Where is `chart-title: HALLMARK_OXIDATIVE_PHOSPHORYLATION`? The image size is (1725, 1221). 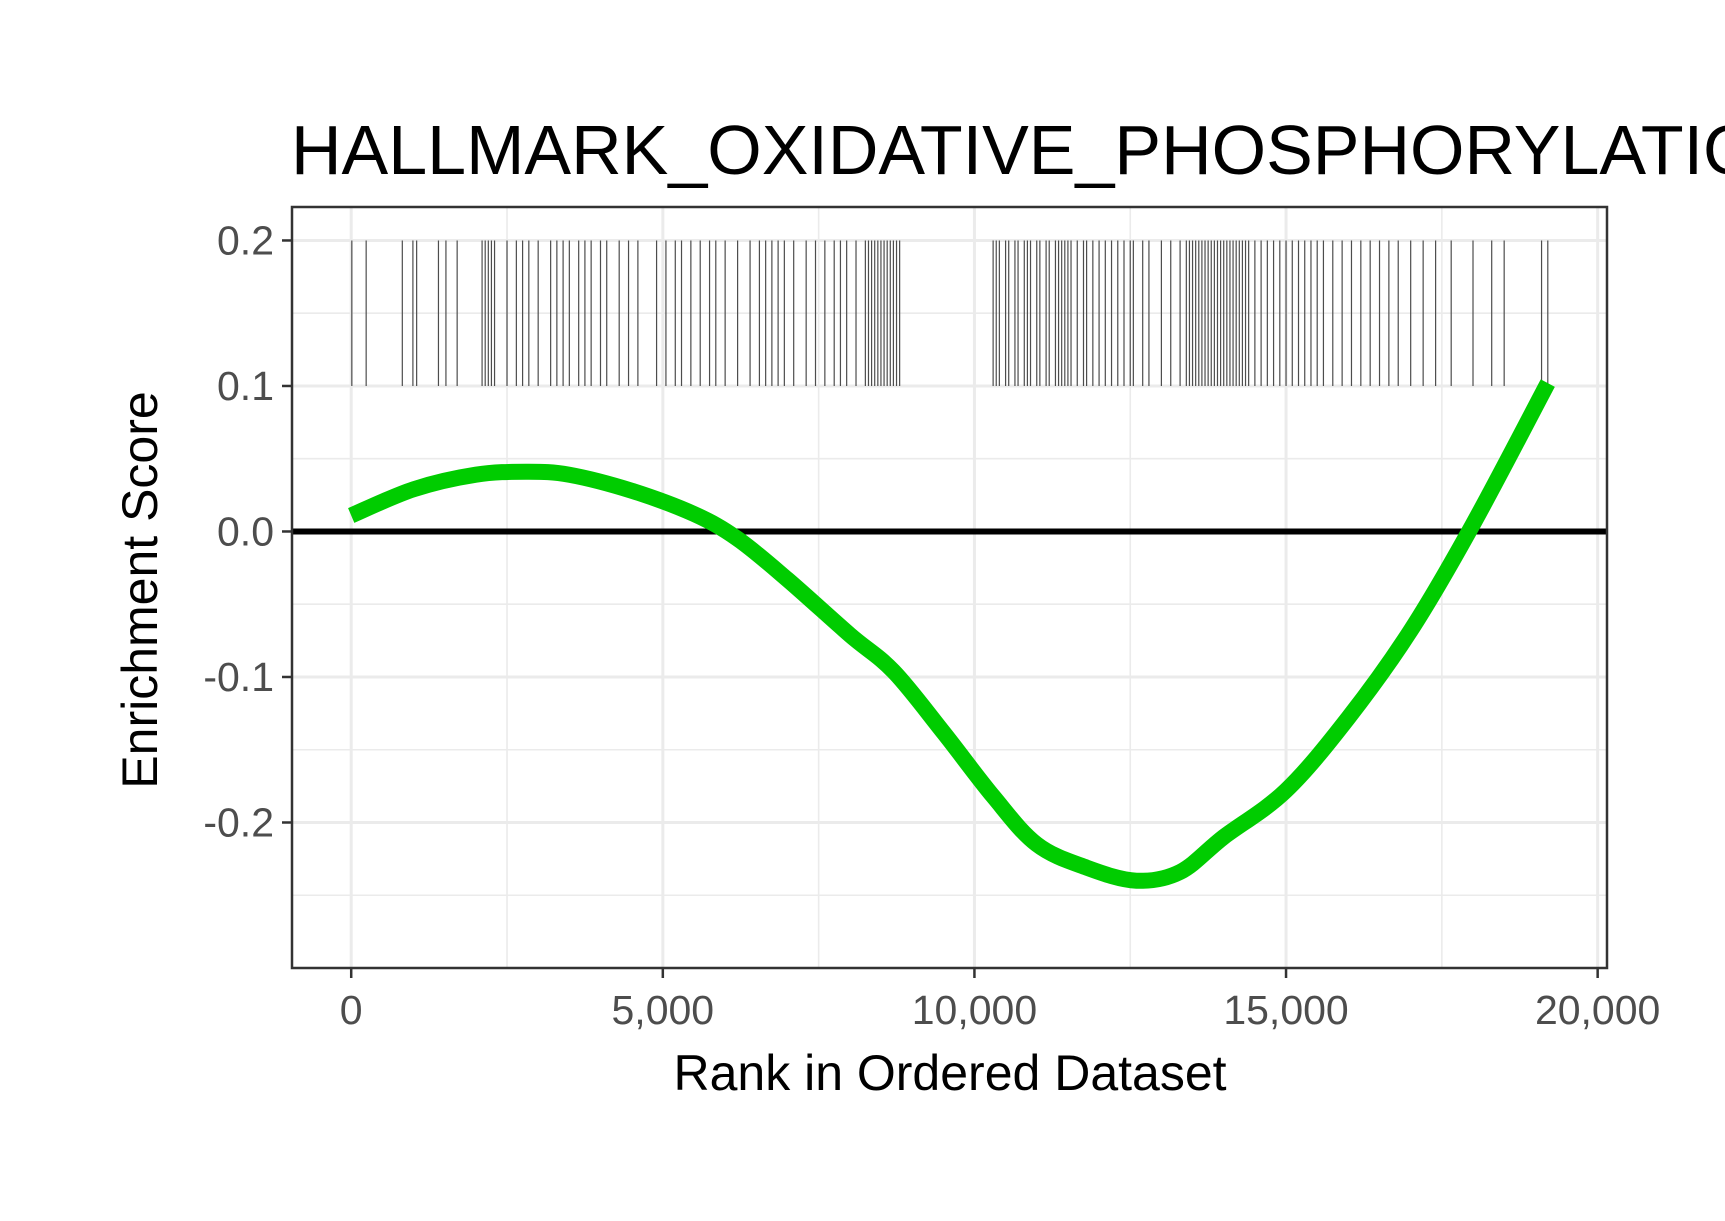
chart-title: HALLMARK_OXIDATIVE_PHOSPHORYLATION is located at coordinates (1008, 150).